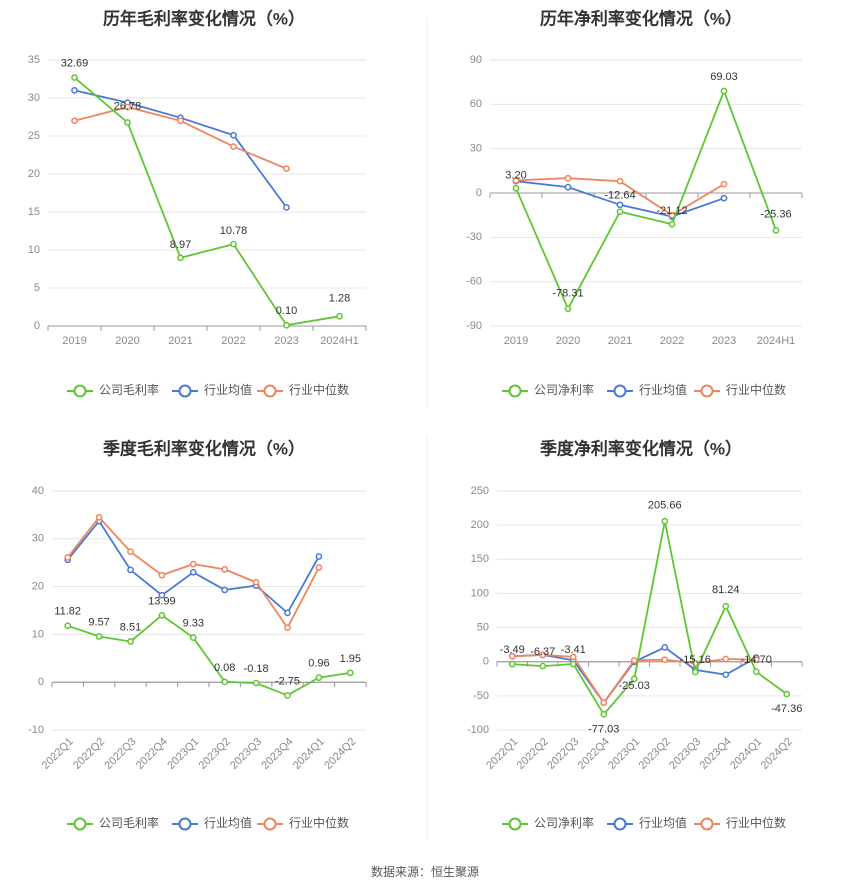  What do you see at coordinates (512, 650) in the screenshot?
I see `data-label: -3.49` at bounding box center [512, 650].